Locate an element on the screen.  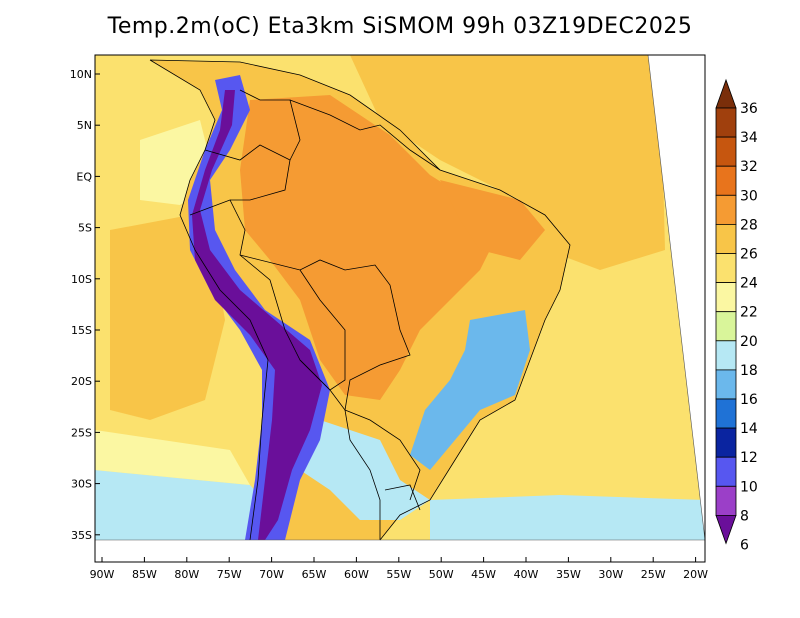
colorbar: 36 34 32 30 28 26 24 22 20 18 16 14 12 10 8 6 is located at coordinates (736, 316).